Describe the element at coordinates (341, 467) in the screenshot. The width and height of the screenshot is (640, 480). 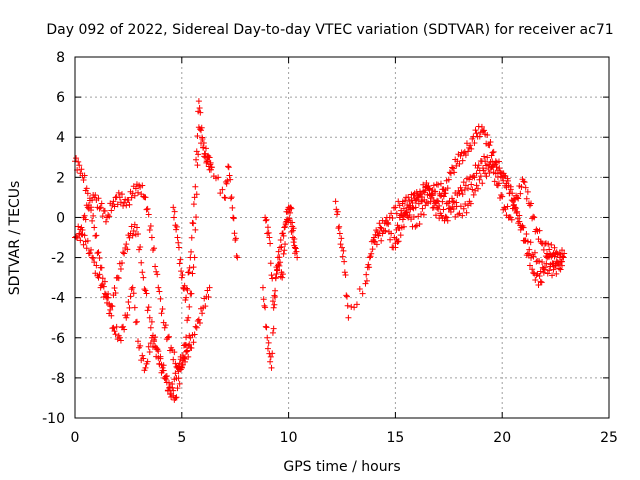
I see `x-axis-label: GPS time / hours` at that location.